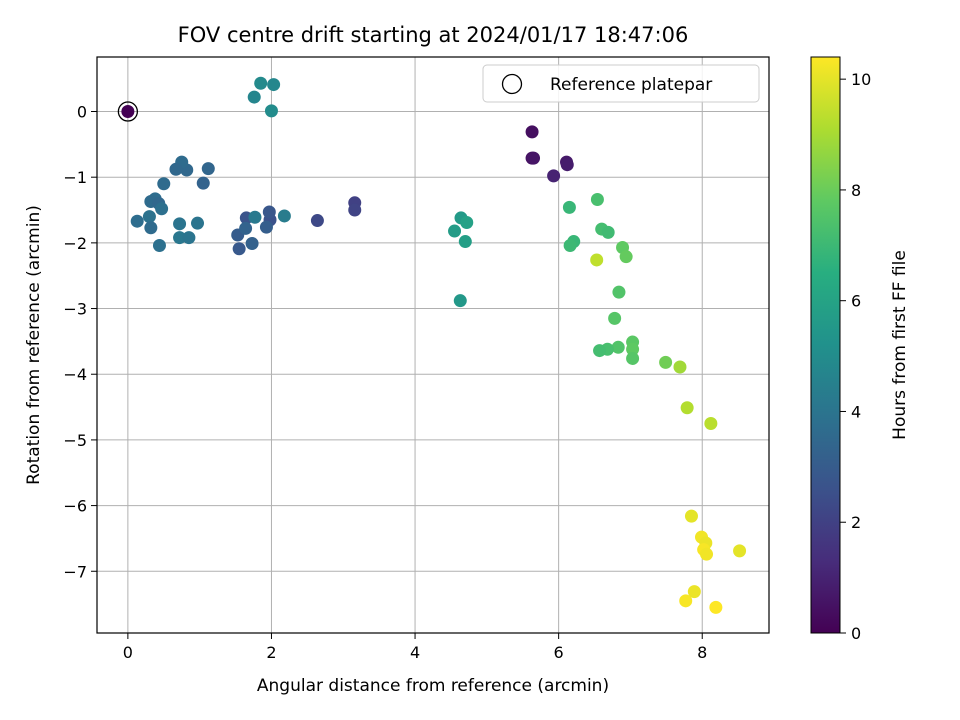 Image resolution: width=960 pixels, height=720 pixels. I want to click on x-tick-label: 2, so click(271, 652).